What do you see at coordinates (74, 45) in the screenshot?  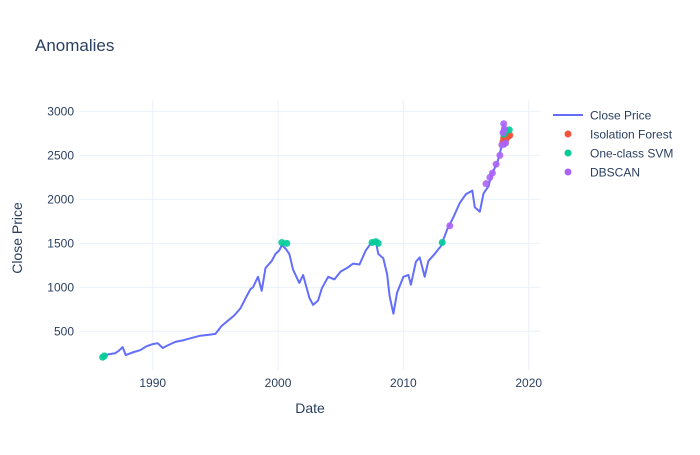 I see `chart-title: Anomalies` at bounding box center [74, 45].